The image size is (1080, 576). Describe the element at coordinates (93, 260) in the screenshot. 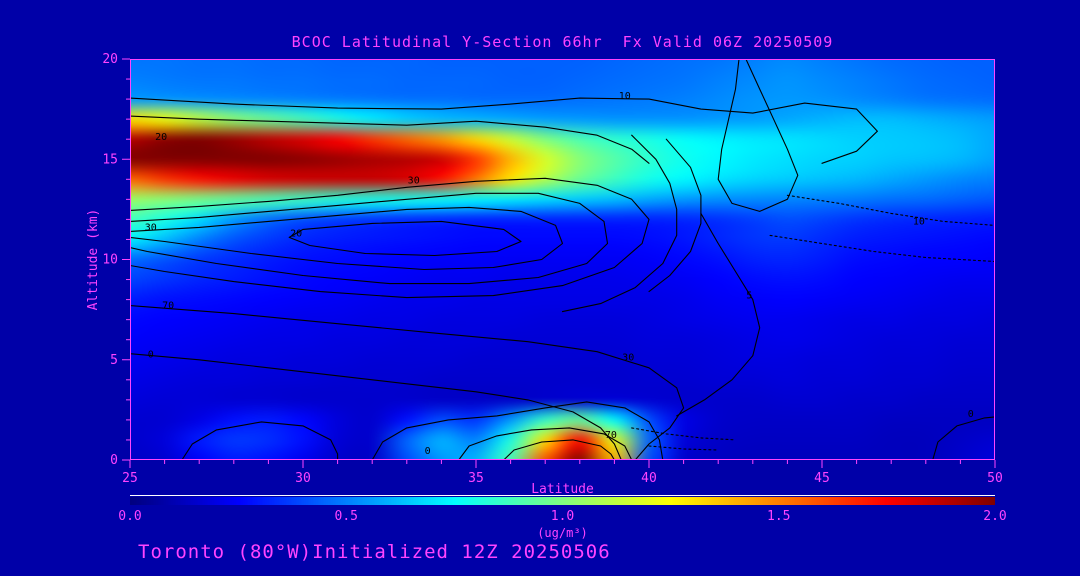

I see `y-axis-label: Altitude (km)` at that location.